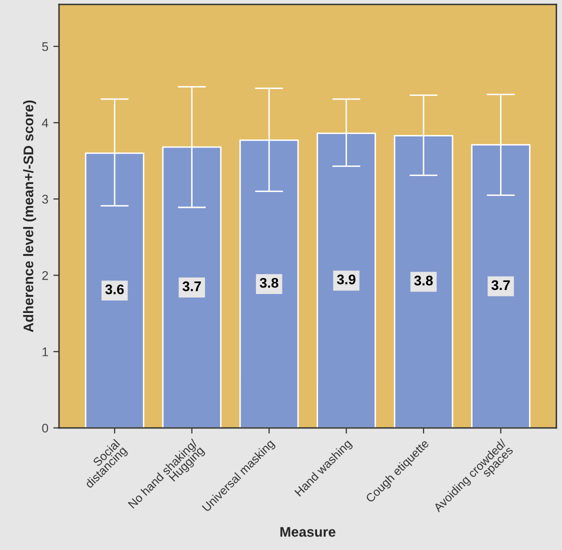  What do you see at coordinates (45, 123) in the screenshot?
I see `y-tick-label: 4` at bounding box center [45, 123].